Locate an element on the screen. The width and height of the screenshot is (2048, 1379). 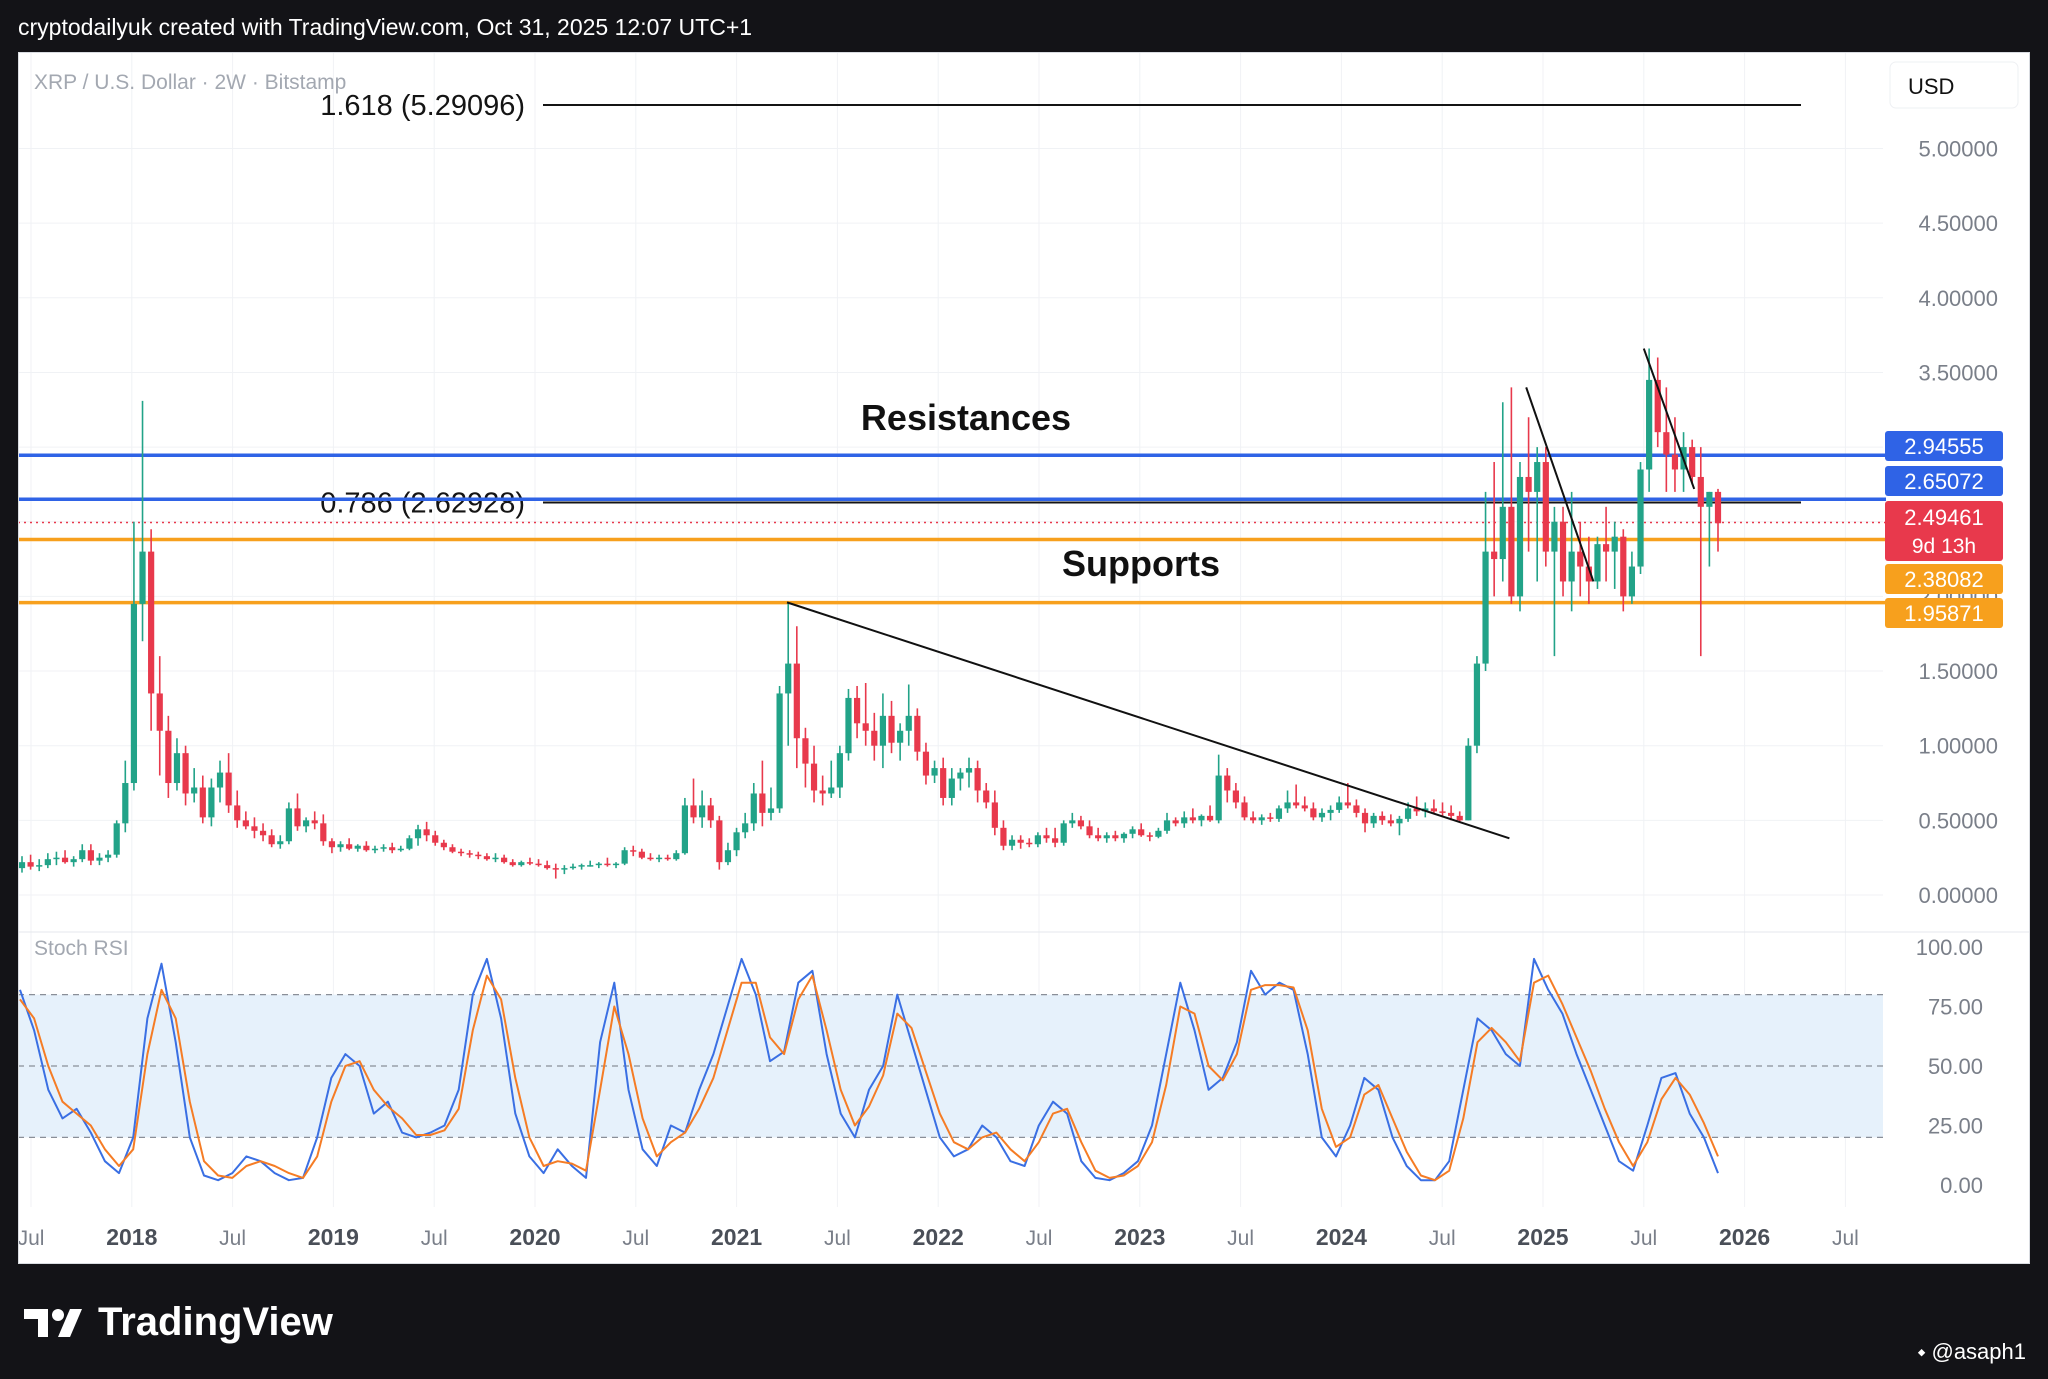
time-axis-tick-label: 2024 is located at coordinates (1341, 1237).